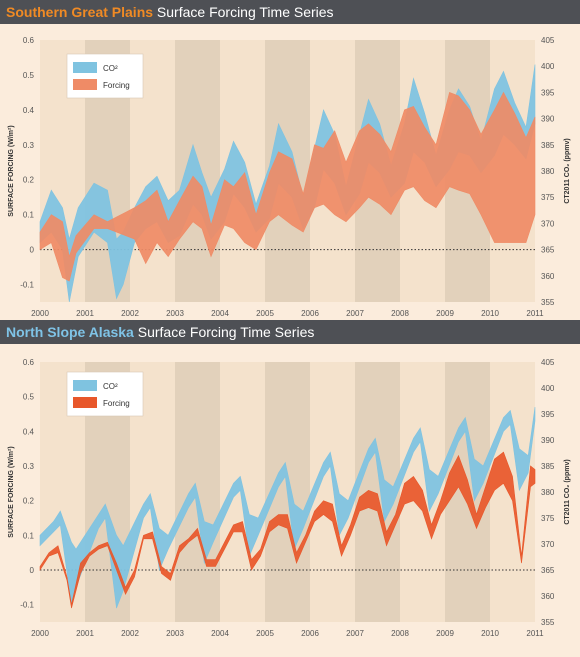 The image size is (580, 657). What do you see at coordinates (70, 332) in the screenshot?
I see `panel-title-site: North Slope Alaska` at bounding box center [70, 332].